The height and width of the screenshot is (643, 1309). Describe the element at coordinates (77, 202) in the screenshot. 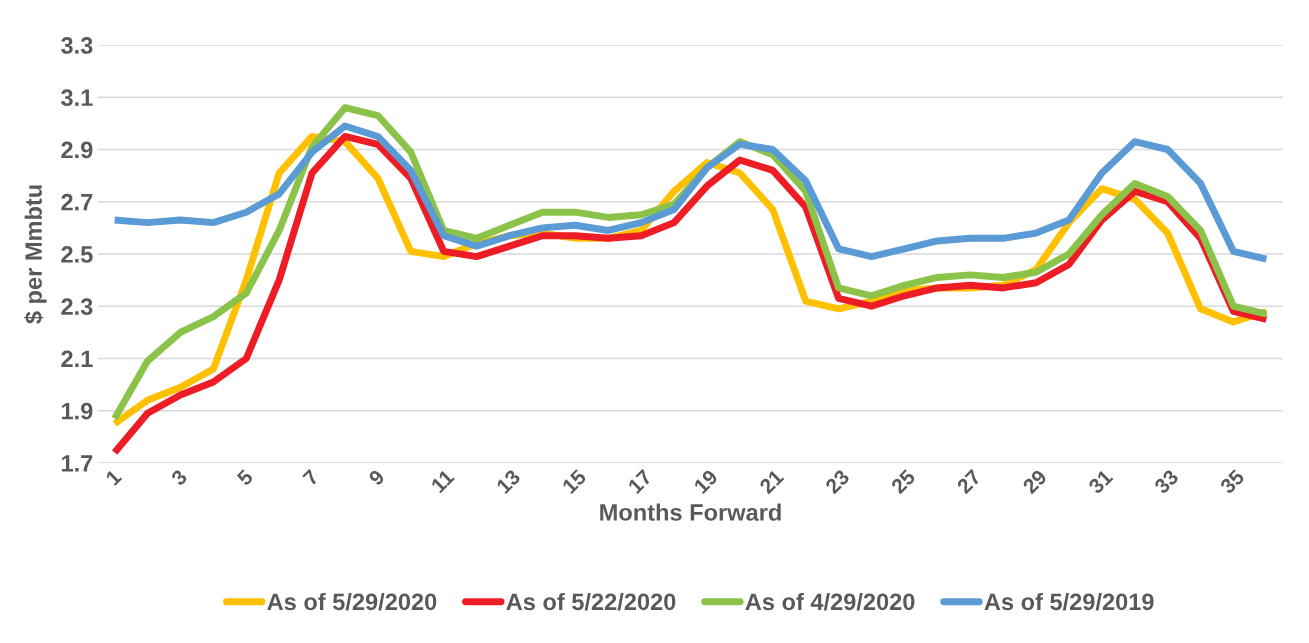

I see `y-tick-label: 2.7` at that location.